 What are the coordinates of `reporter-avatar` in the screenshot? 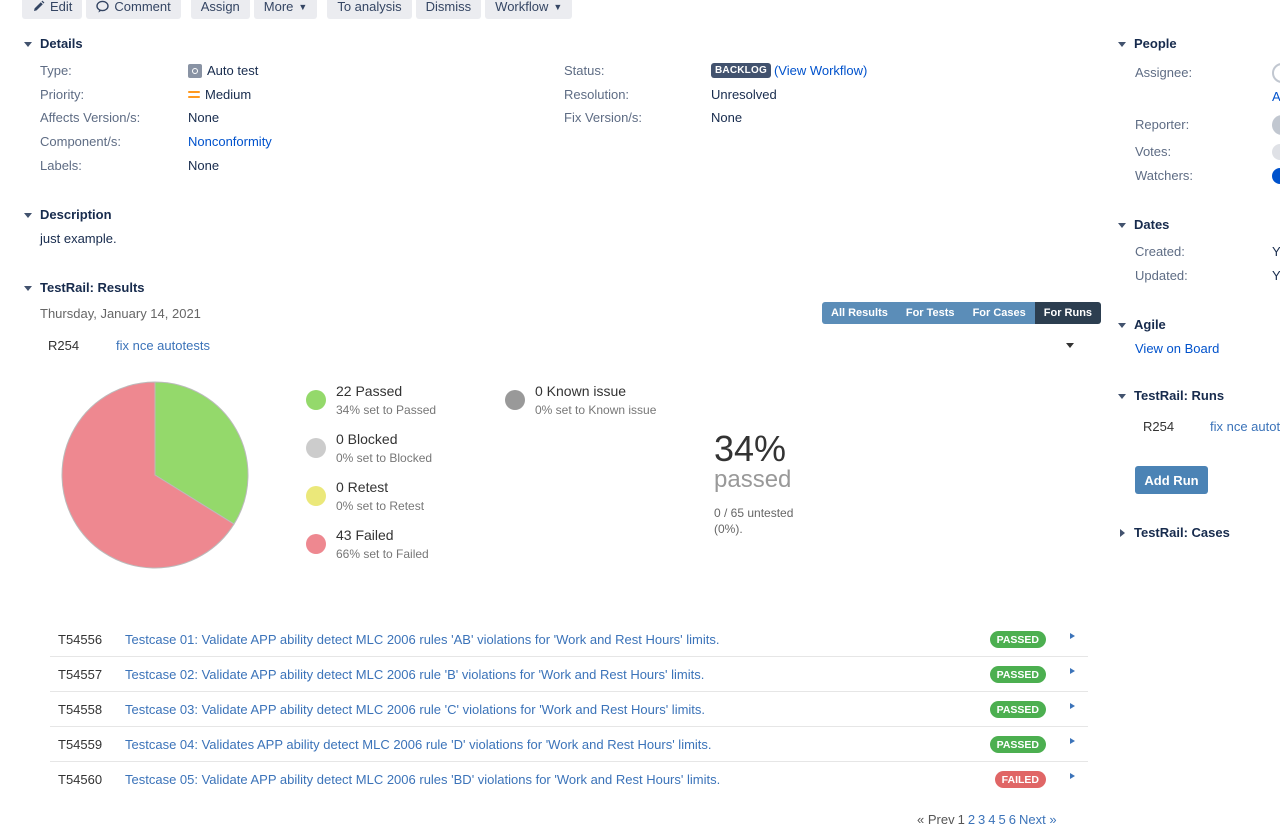 It's located at (1276, 125).